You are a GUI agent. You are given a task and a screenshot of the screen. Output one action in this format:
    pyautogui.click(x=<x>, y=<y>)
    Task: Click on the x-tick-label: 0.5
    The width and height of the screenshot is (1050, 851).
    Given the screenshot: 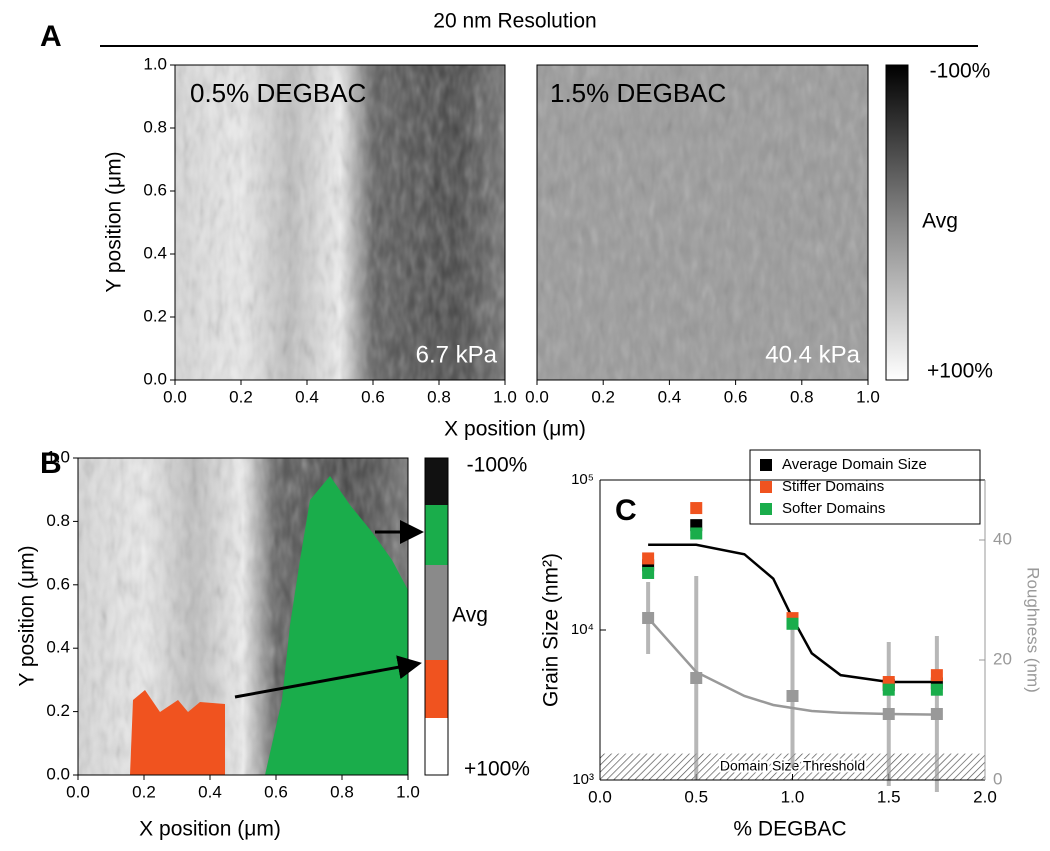 What is the action you would take?
    pyautogui.click(x=696, y=796)
    